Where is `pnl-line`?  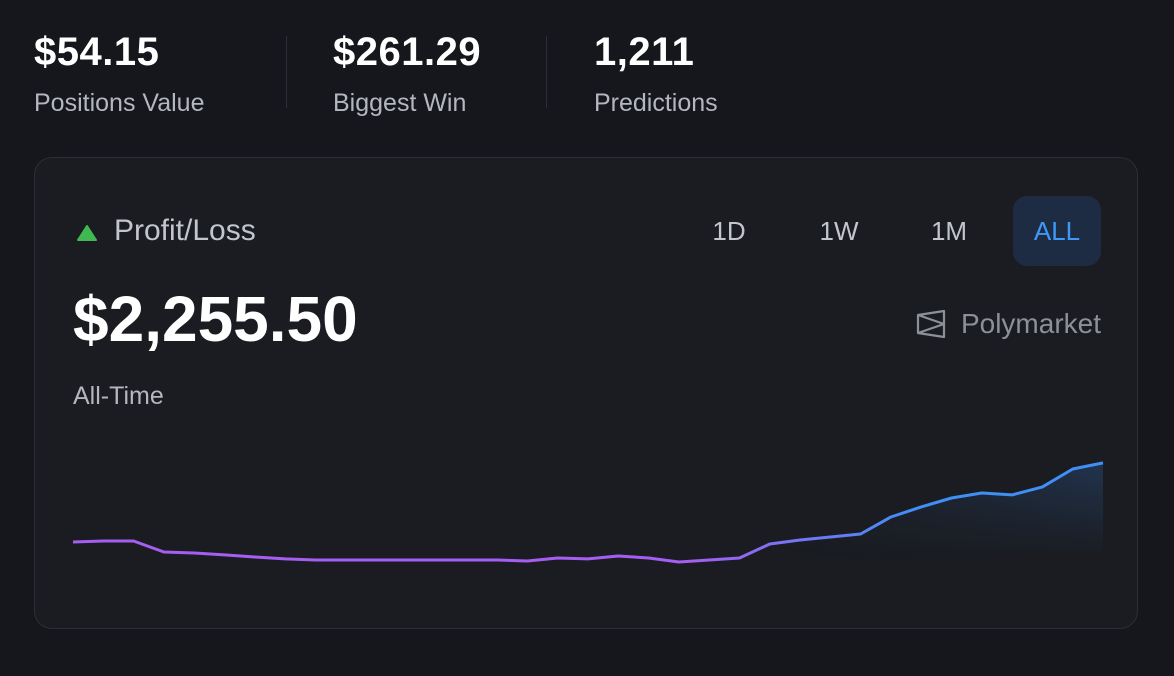 pnl-line is located at coordinates (588, 512).